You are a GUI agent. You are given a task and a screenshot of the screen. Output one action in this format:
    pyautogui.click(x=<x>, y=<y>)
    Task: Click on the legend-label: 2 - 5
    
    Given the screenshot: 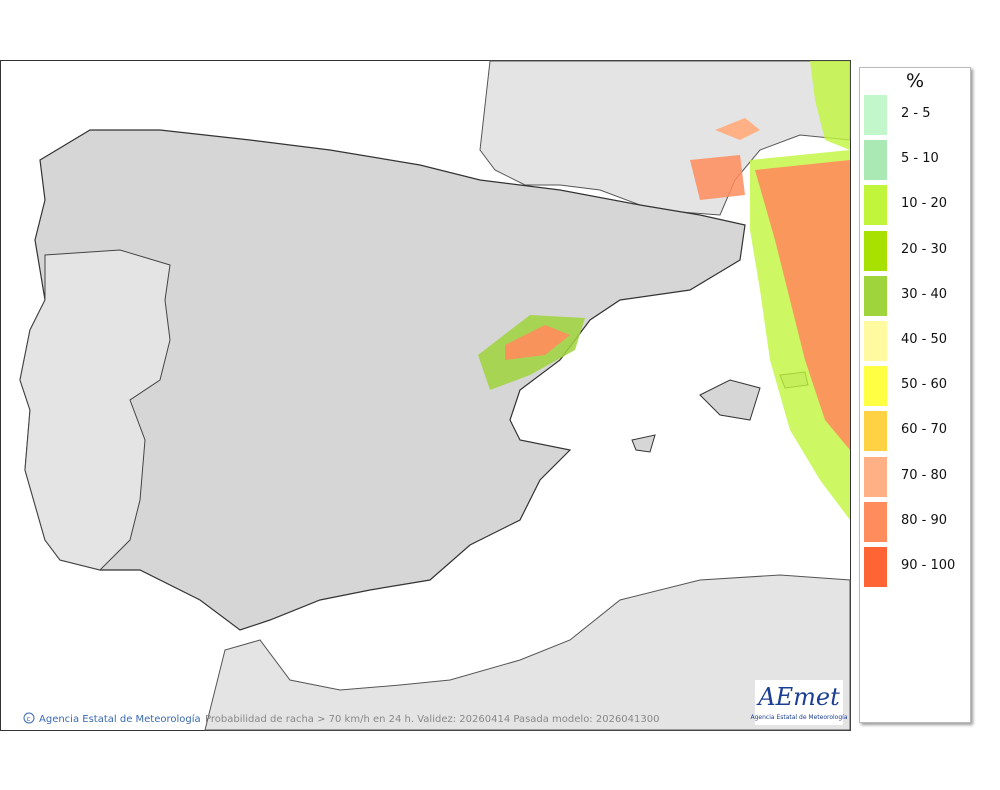 What is the action you would take?
    pyautogui.click(x=916, y=113)
    